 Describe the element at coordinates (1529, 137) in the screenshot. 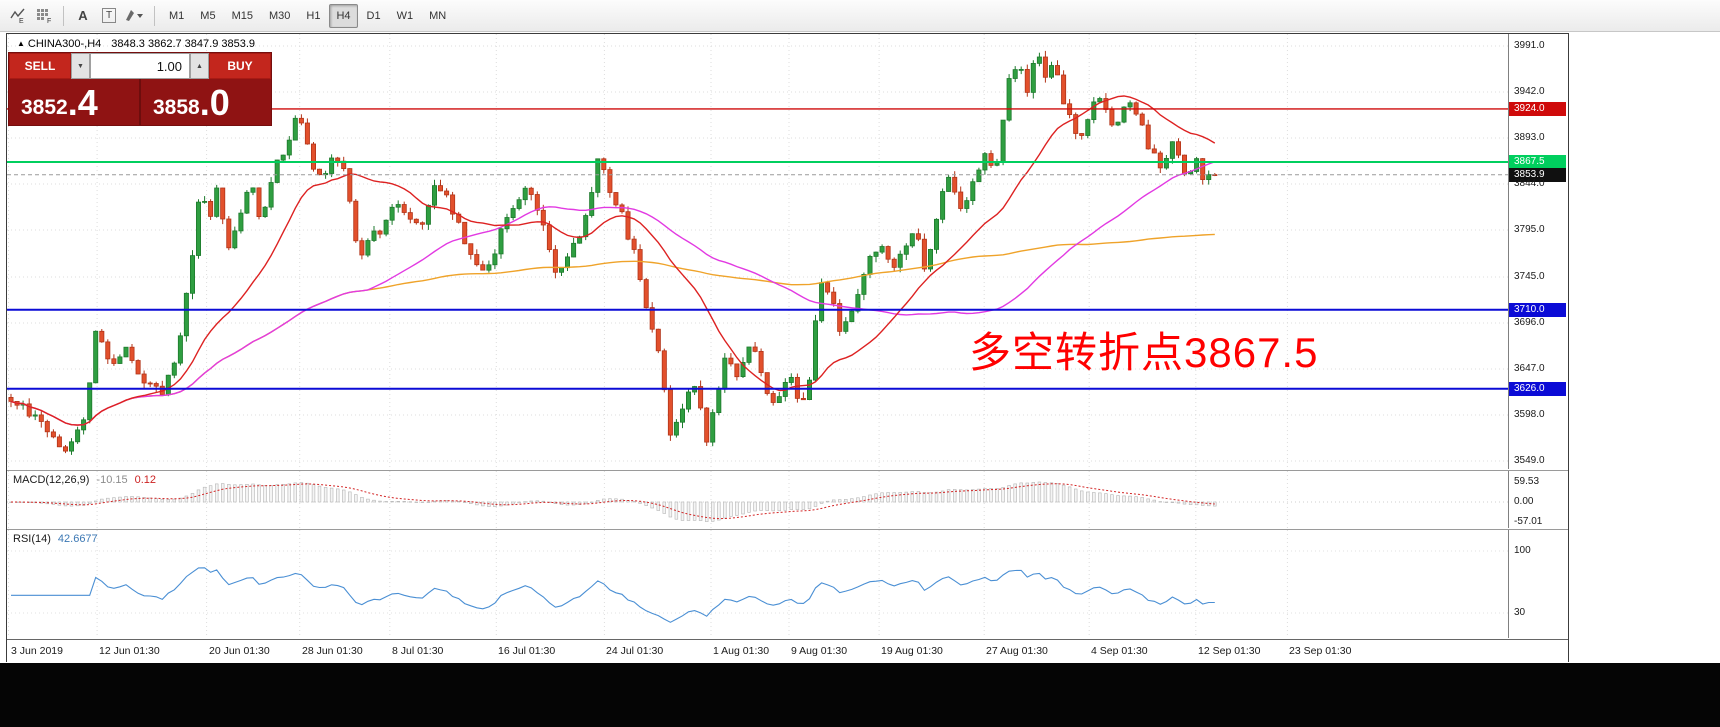

I see `price-axis-label: 3893.0` at that location.